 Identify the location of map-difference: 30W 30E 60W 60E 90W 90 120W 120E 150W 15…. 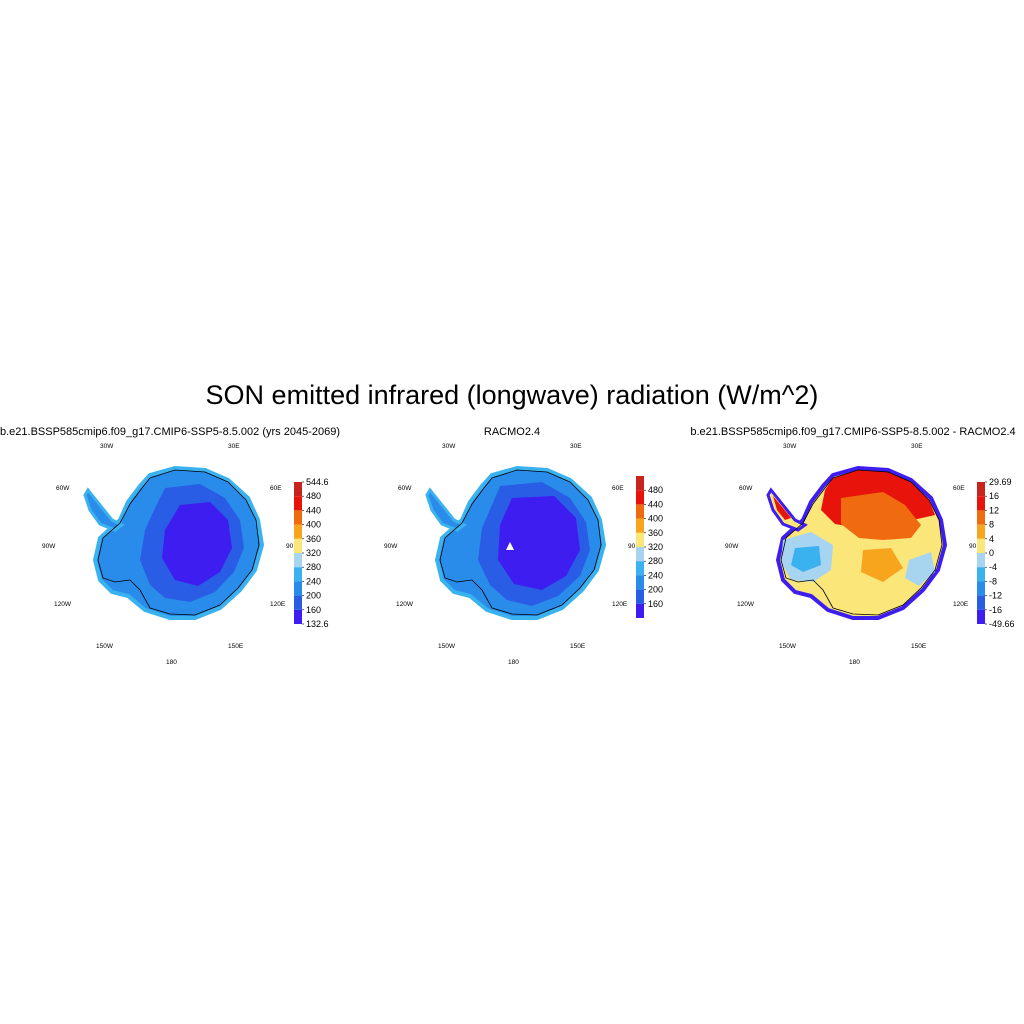
(870, 554).